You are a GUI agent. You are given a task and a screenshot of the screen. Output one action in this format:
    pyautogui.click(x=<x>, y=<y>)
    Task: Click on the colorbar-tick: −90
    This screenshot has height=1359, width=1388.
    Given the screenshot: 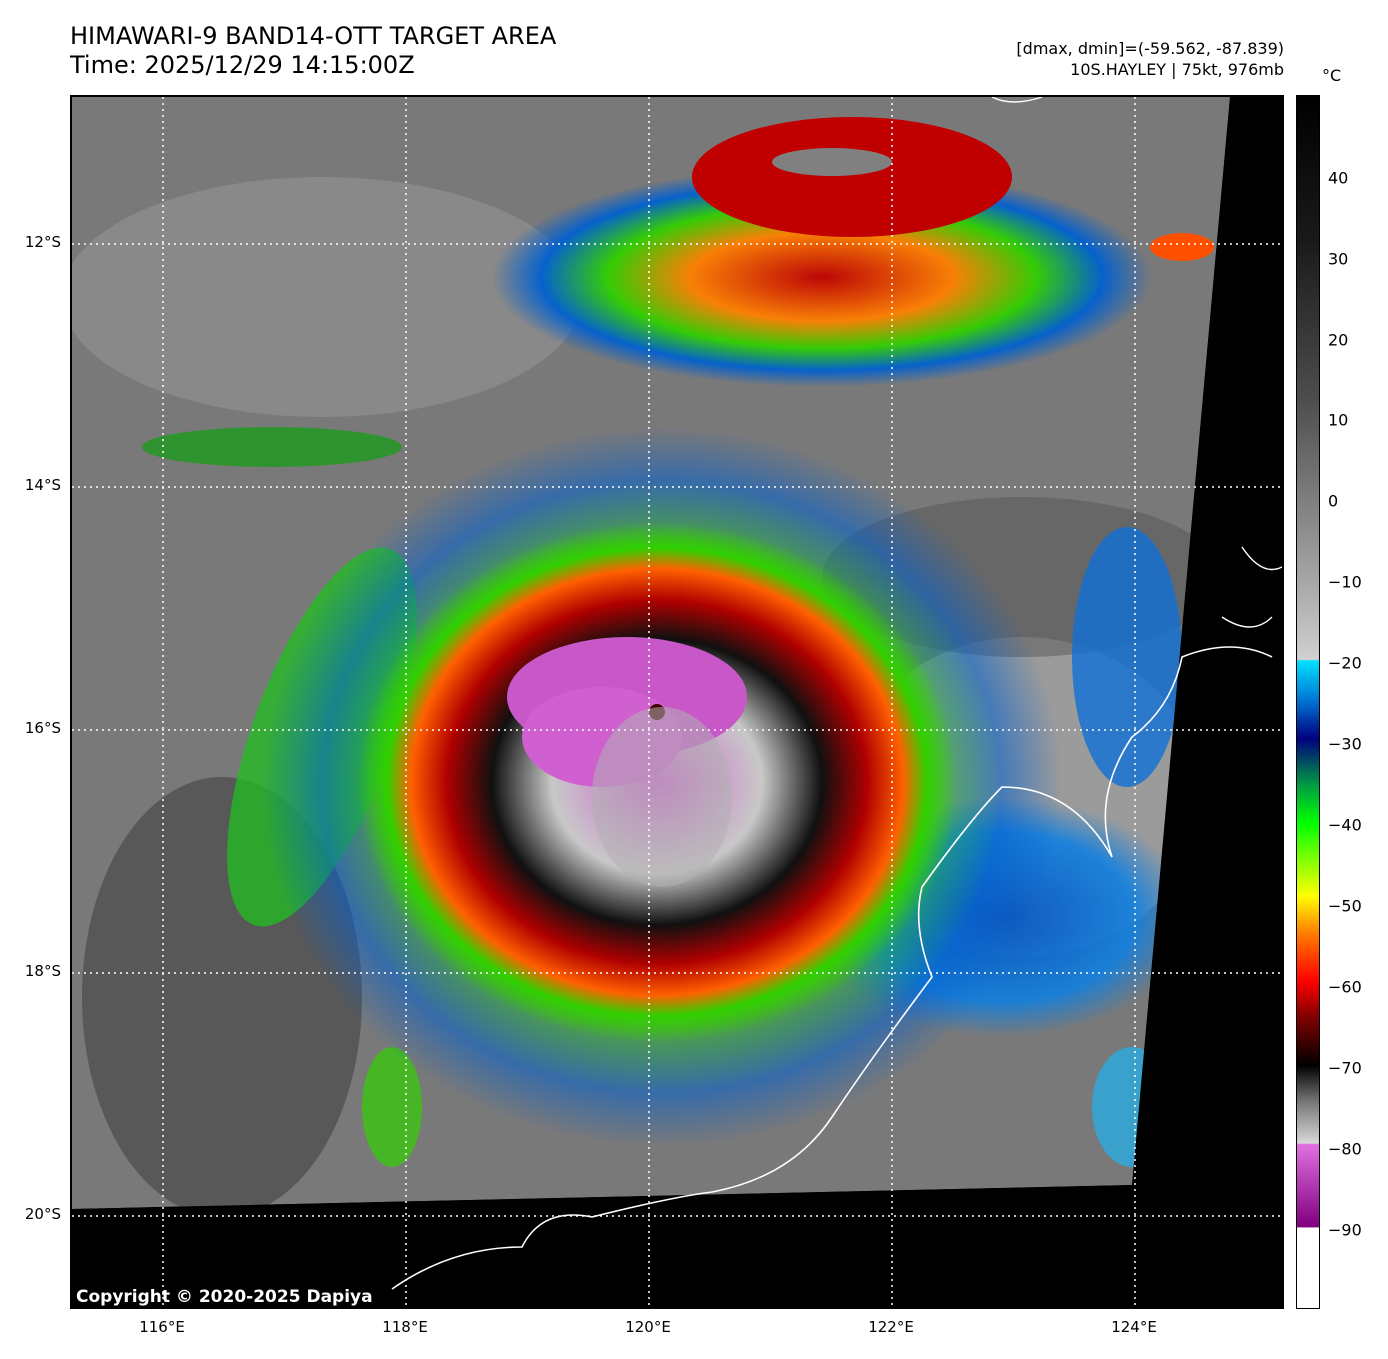 What is the action you would take?
    pyautogui.click(x=1345, y=1230)
    